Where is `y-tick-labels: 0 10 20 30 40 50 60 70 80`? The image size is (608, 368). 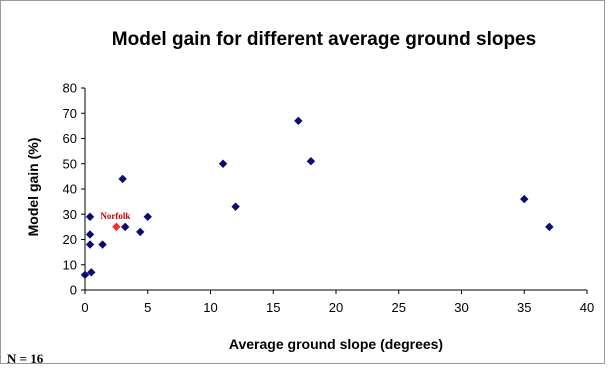
y-tick-labels: 0 10 20 30 40 50 60 70 80 is located at coordinates (70, 189).